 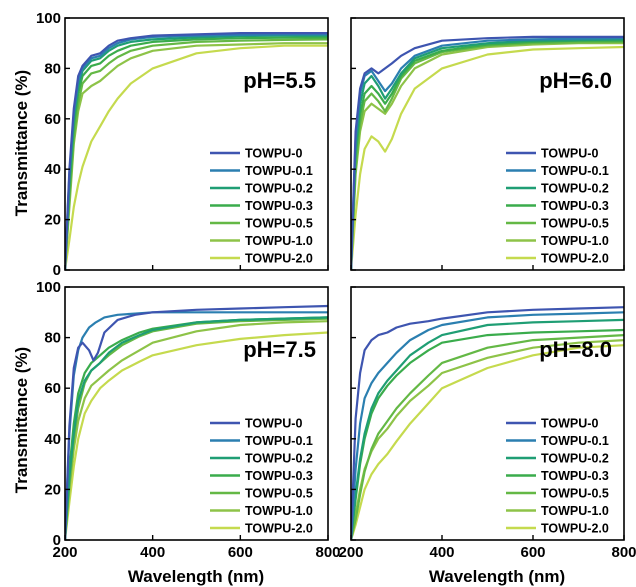 I want to click on y-axis-label-top: Transmittance (%), so click(x=21, y=143).